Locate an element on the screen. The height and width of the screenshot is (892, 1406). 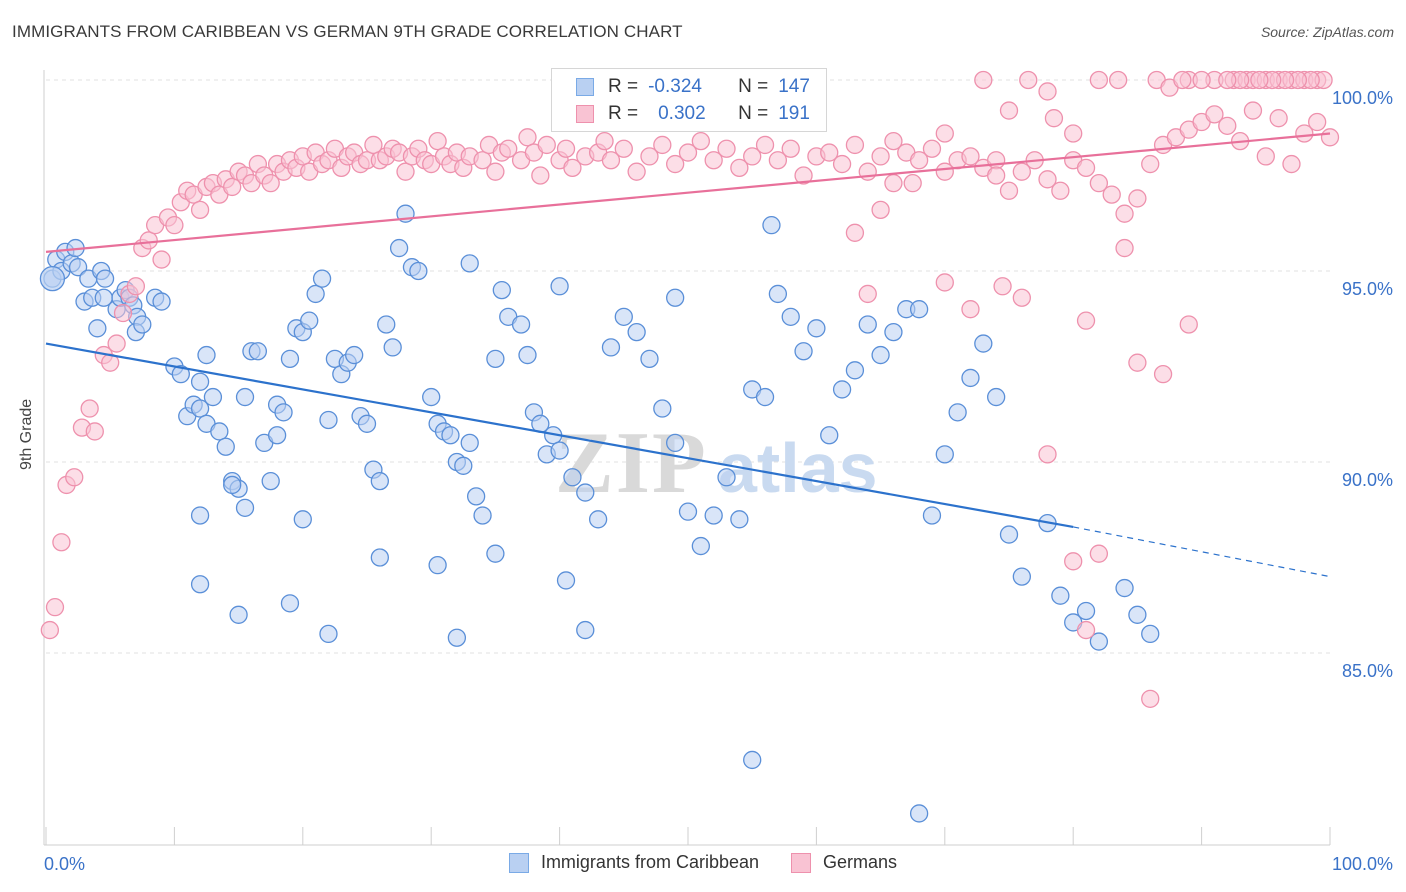
x-tick-label: 100.0% is located at coordinates (1362, 864).